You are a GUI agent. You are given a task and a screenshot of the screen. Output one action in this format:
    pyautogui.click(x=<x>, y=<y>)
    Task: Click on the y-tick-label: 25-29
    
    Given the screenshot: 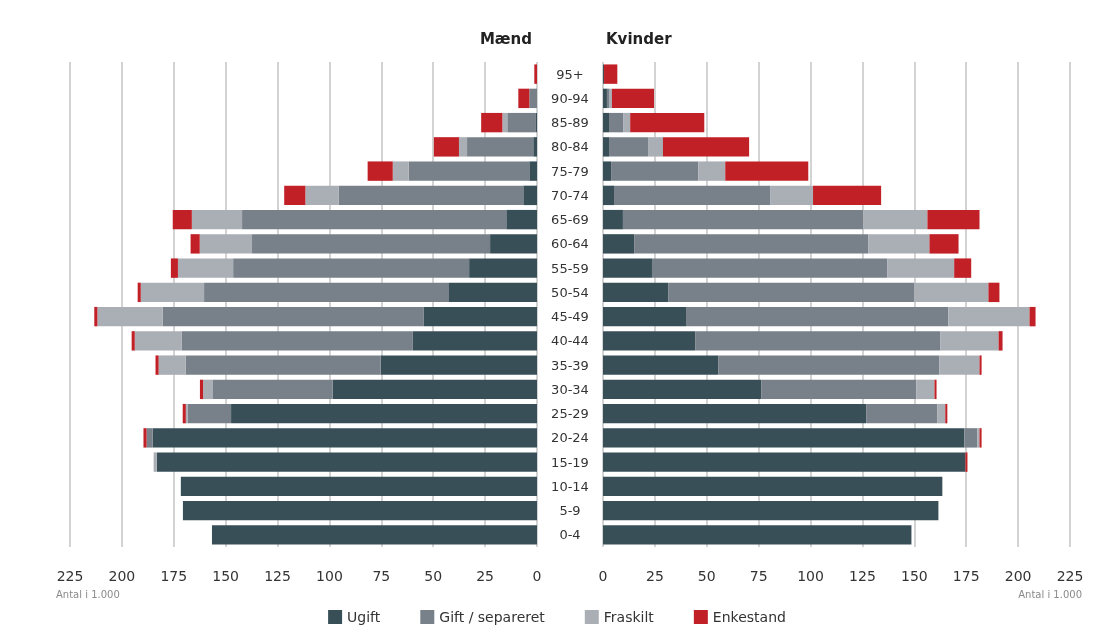 What is the action you would take?
    pyautogui.click(x=570, y=414)
    